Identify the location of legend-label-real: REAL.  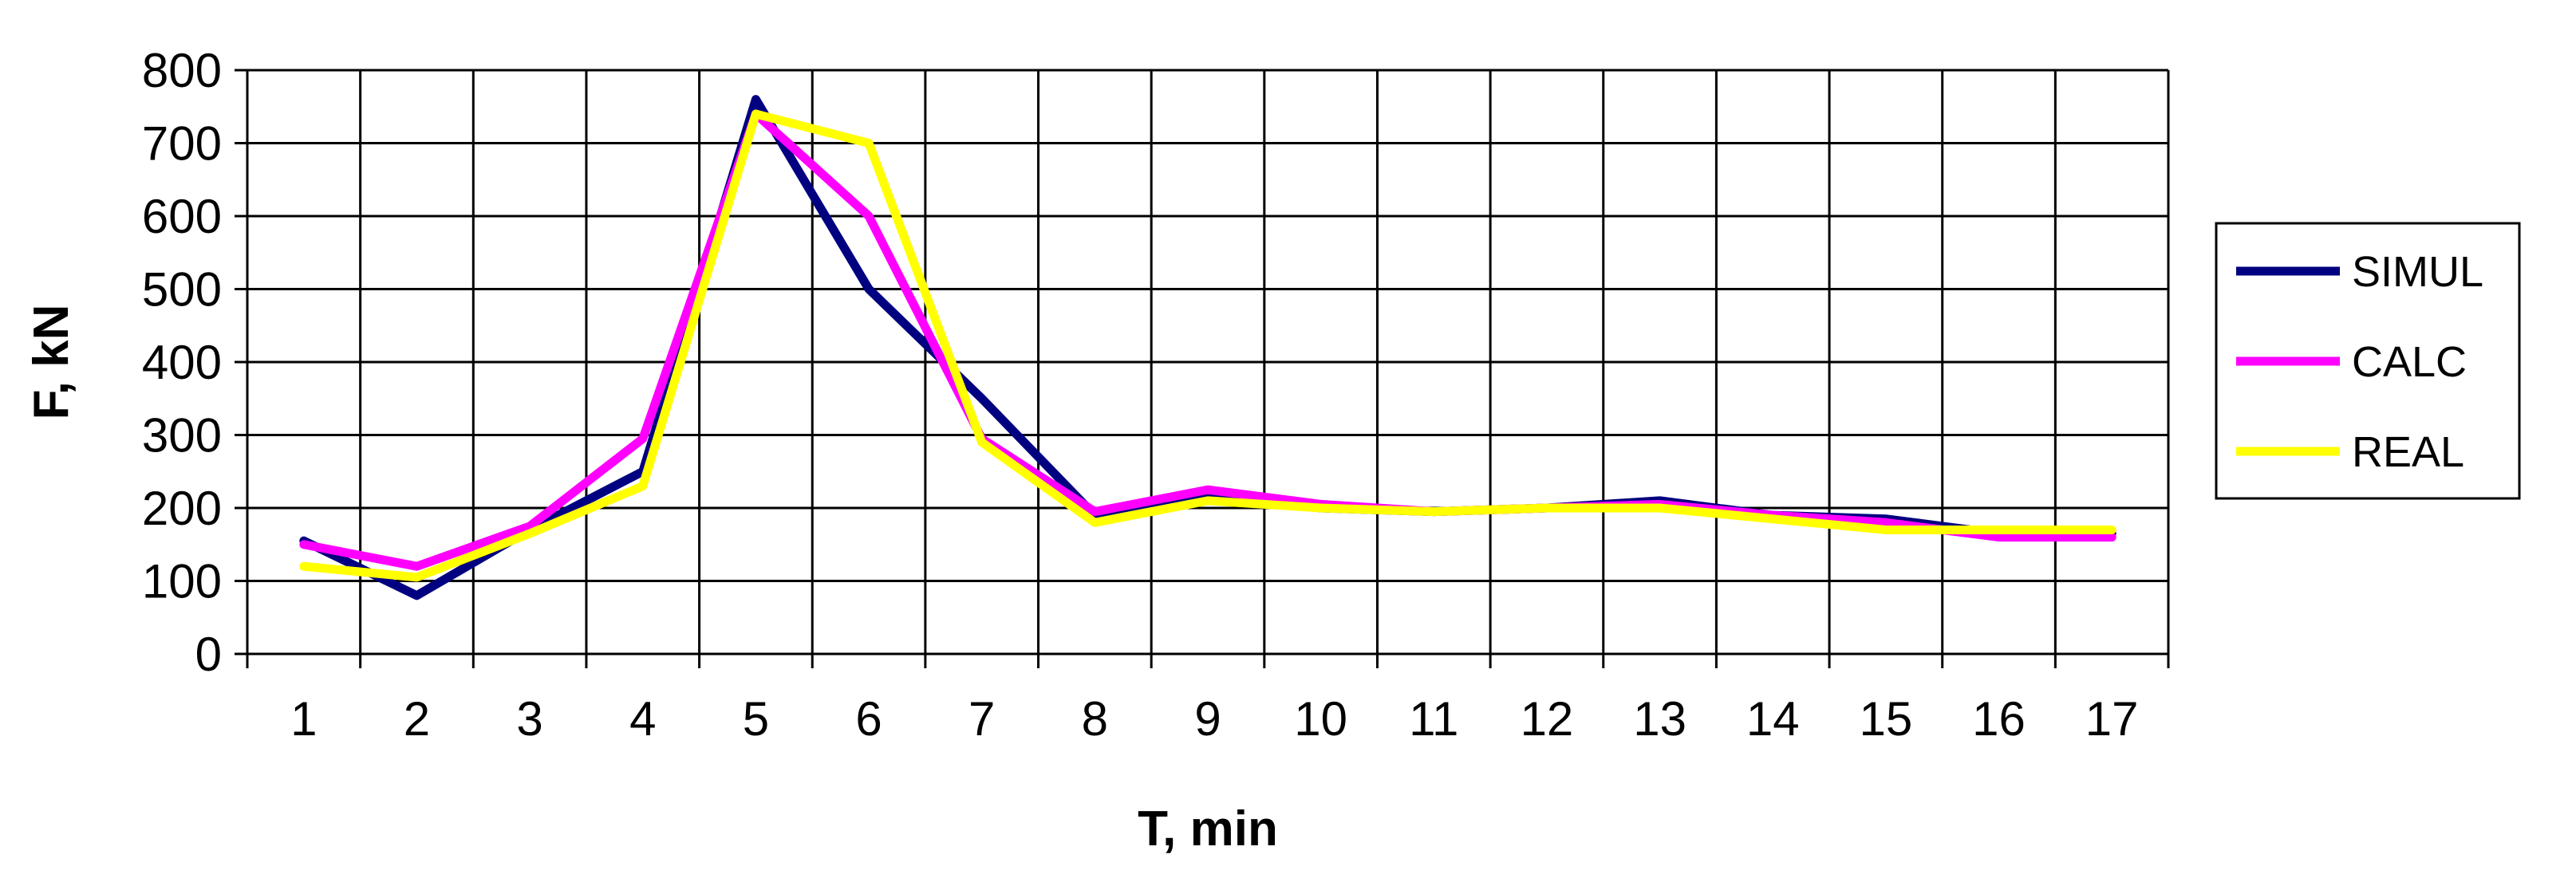
(2408, 452).